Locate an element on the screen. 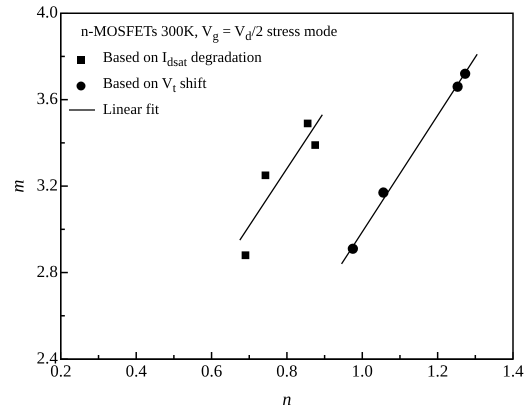 The height and width of the screenshot is (417, 531). y-tick-label: 2.8 is located at coordinates (47, 272).